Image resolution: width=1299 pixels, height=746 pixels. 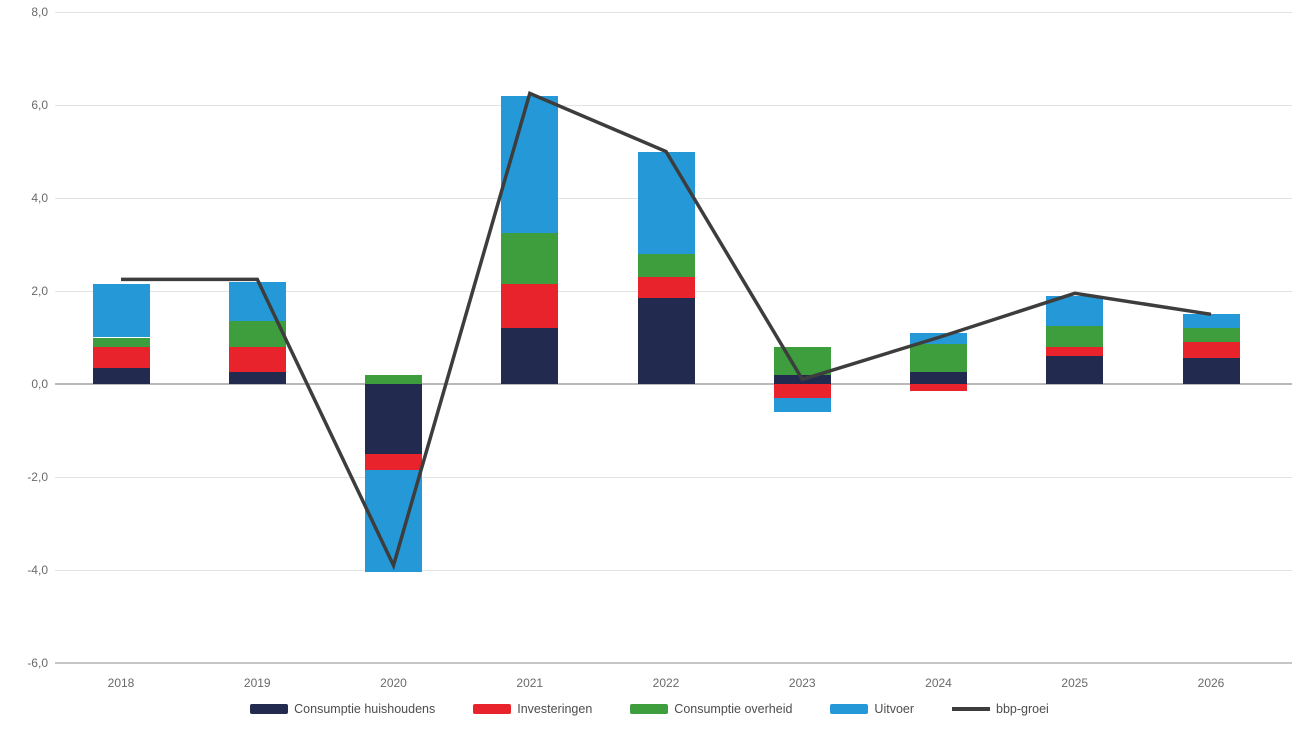 What do you see at coordinates (393, 379) in the screenshot?
I see `bar-segment-consumptie-overheid-2020` at bounding box center [393, 379].